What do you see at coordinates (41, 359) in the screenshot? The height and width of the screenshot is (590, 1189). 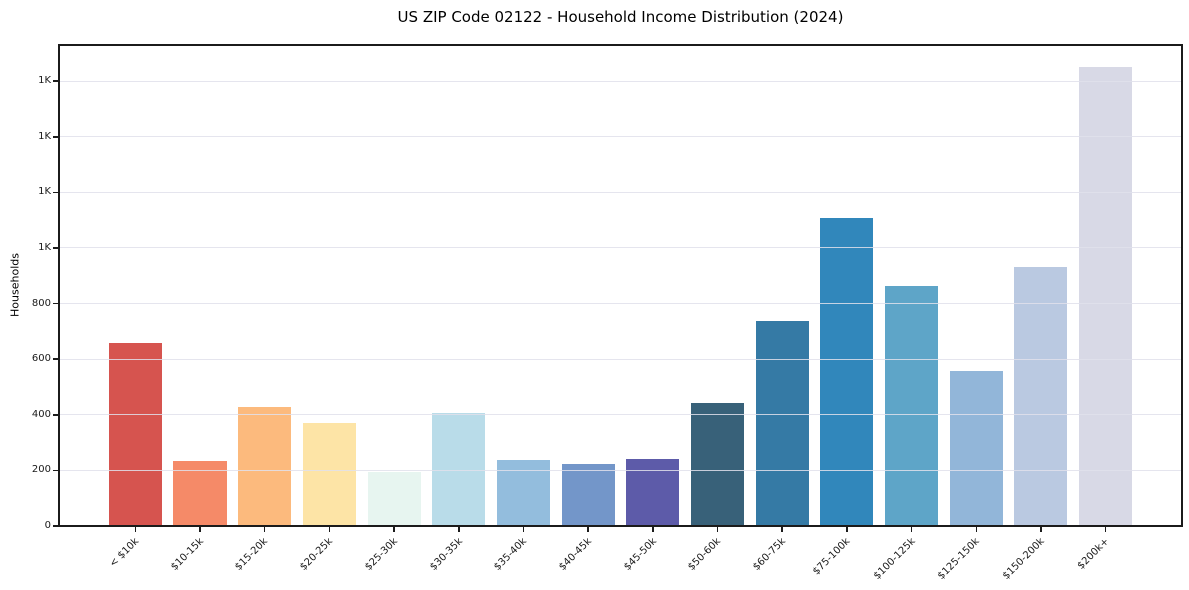 I see `y-tick-label-600: 600` at bounding box center [41, 359].